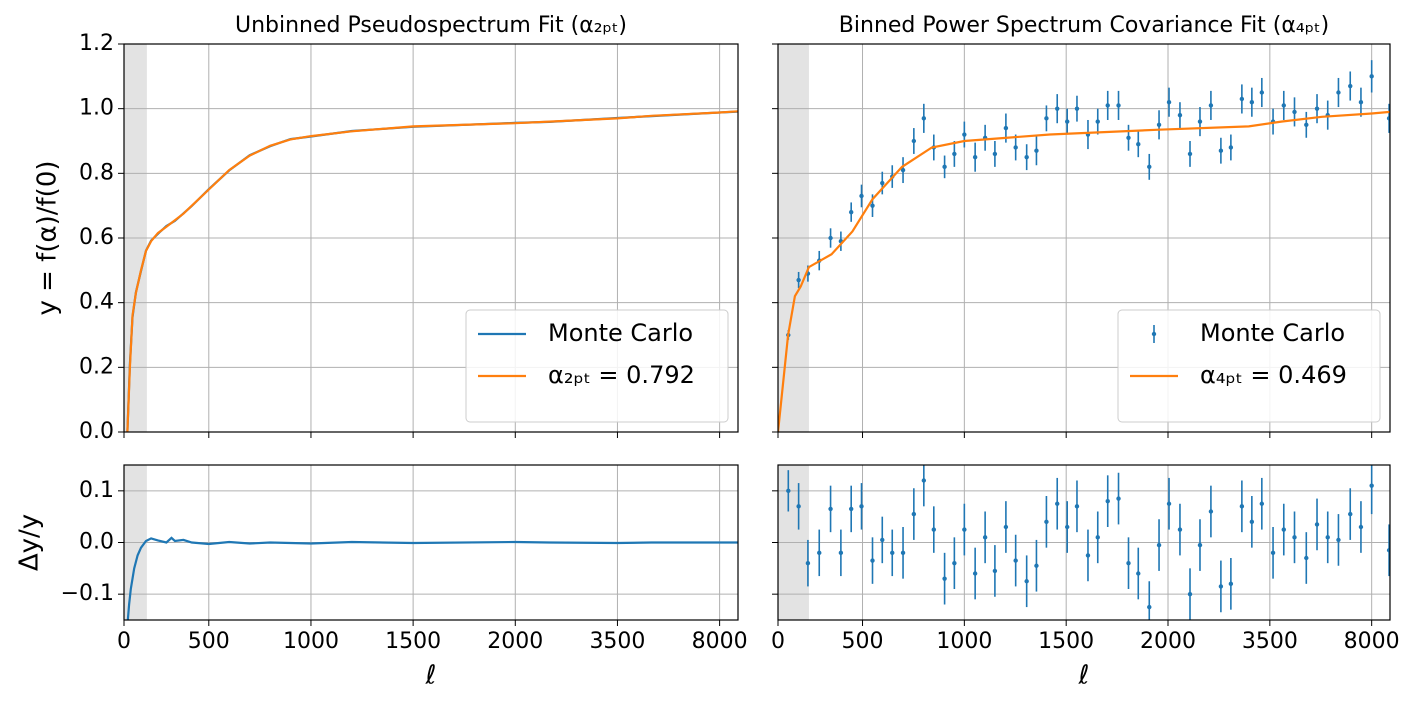  I want to click on panel: 0 500 1000 1500 2000 3500 8000 ℓ, so click(1085, 577).